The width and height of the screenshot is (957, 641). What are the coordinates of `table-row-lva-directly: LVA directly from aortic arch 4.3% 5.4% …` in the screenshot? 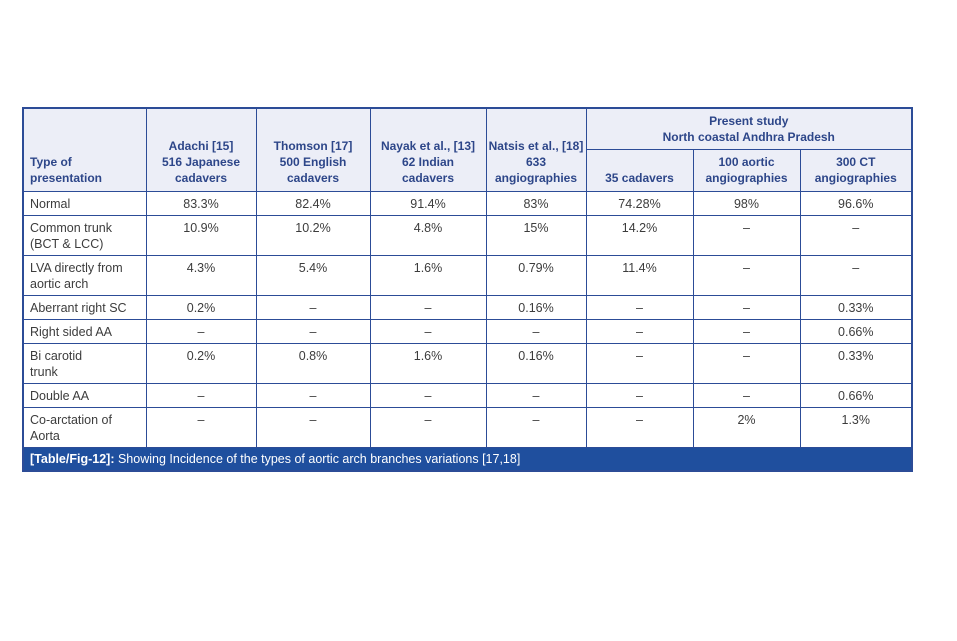 It's located at (467, 275).